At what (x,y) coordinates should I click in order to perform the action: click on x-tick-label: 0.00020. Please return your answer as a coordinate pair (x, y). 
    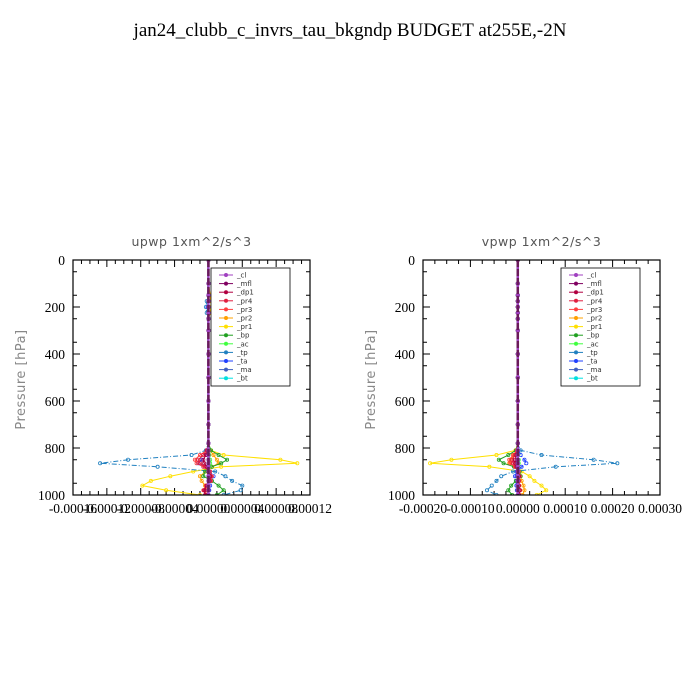
    Looking at the image, I should click on (613, 508).